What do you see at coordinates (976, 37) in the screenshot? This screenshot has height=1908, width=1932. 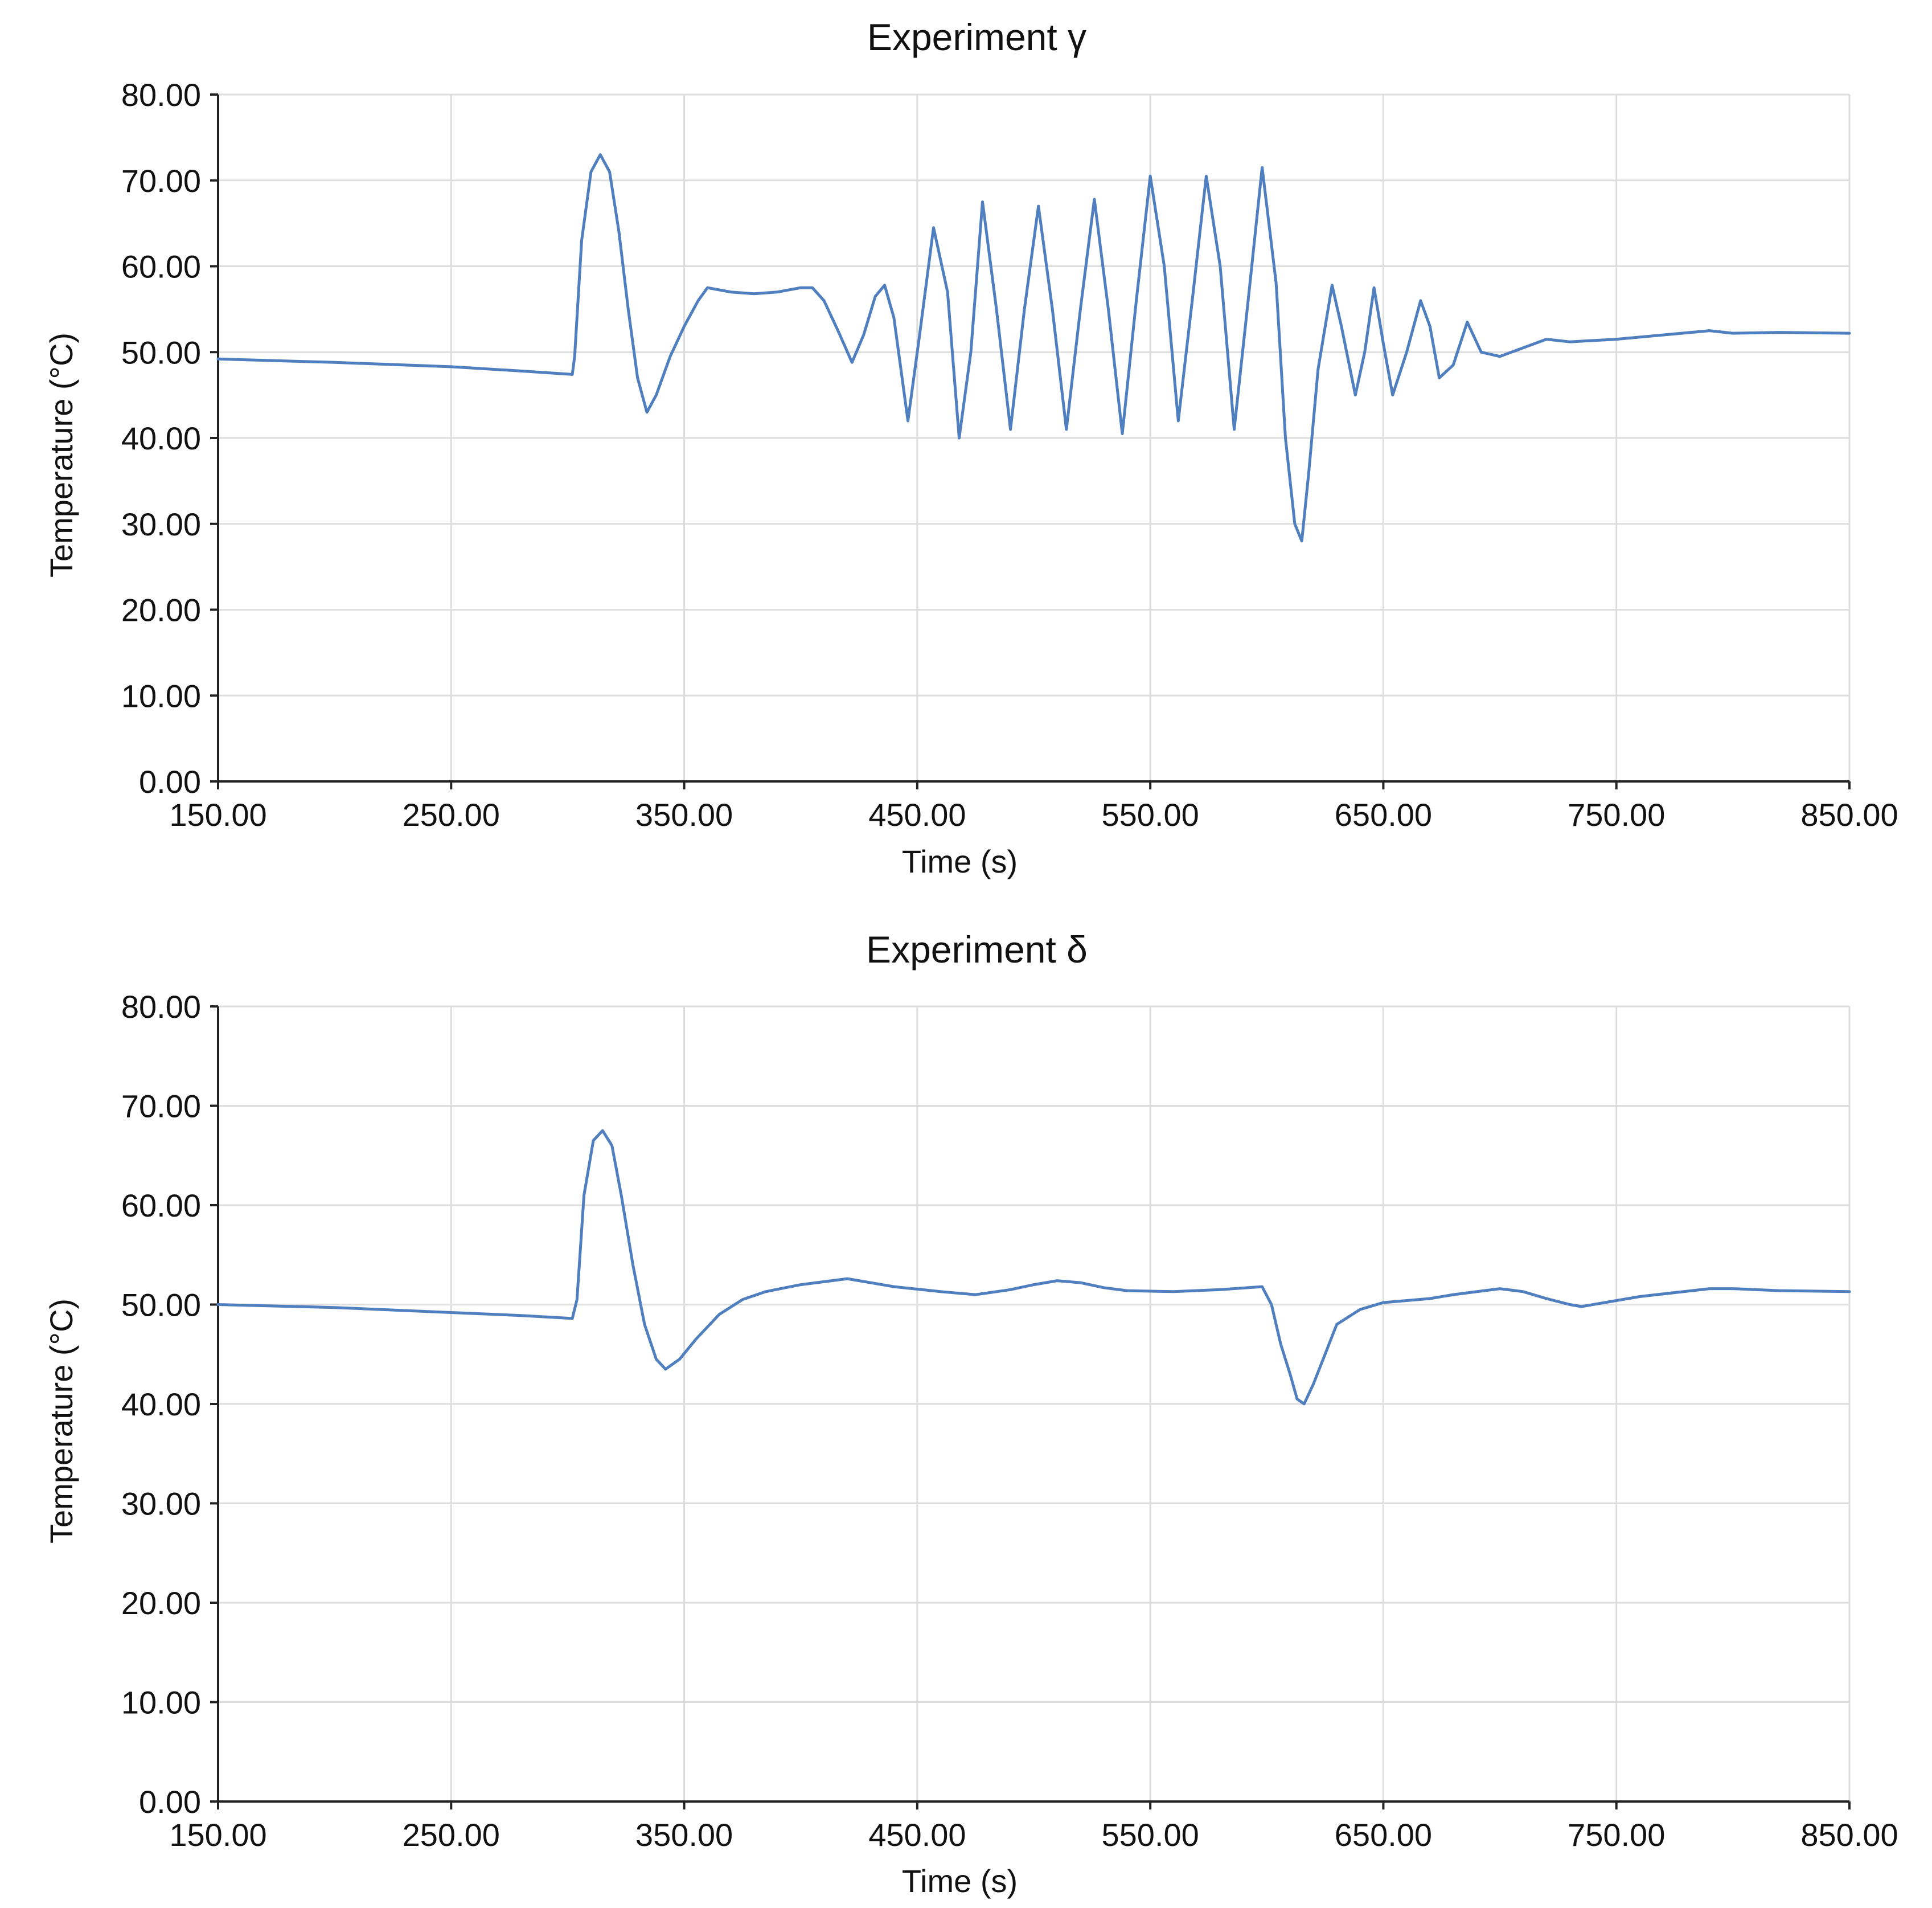 I see `chart-title: Experiment γ` at bounding box center [976, 37].